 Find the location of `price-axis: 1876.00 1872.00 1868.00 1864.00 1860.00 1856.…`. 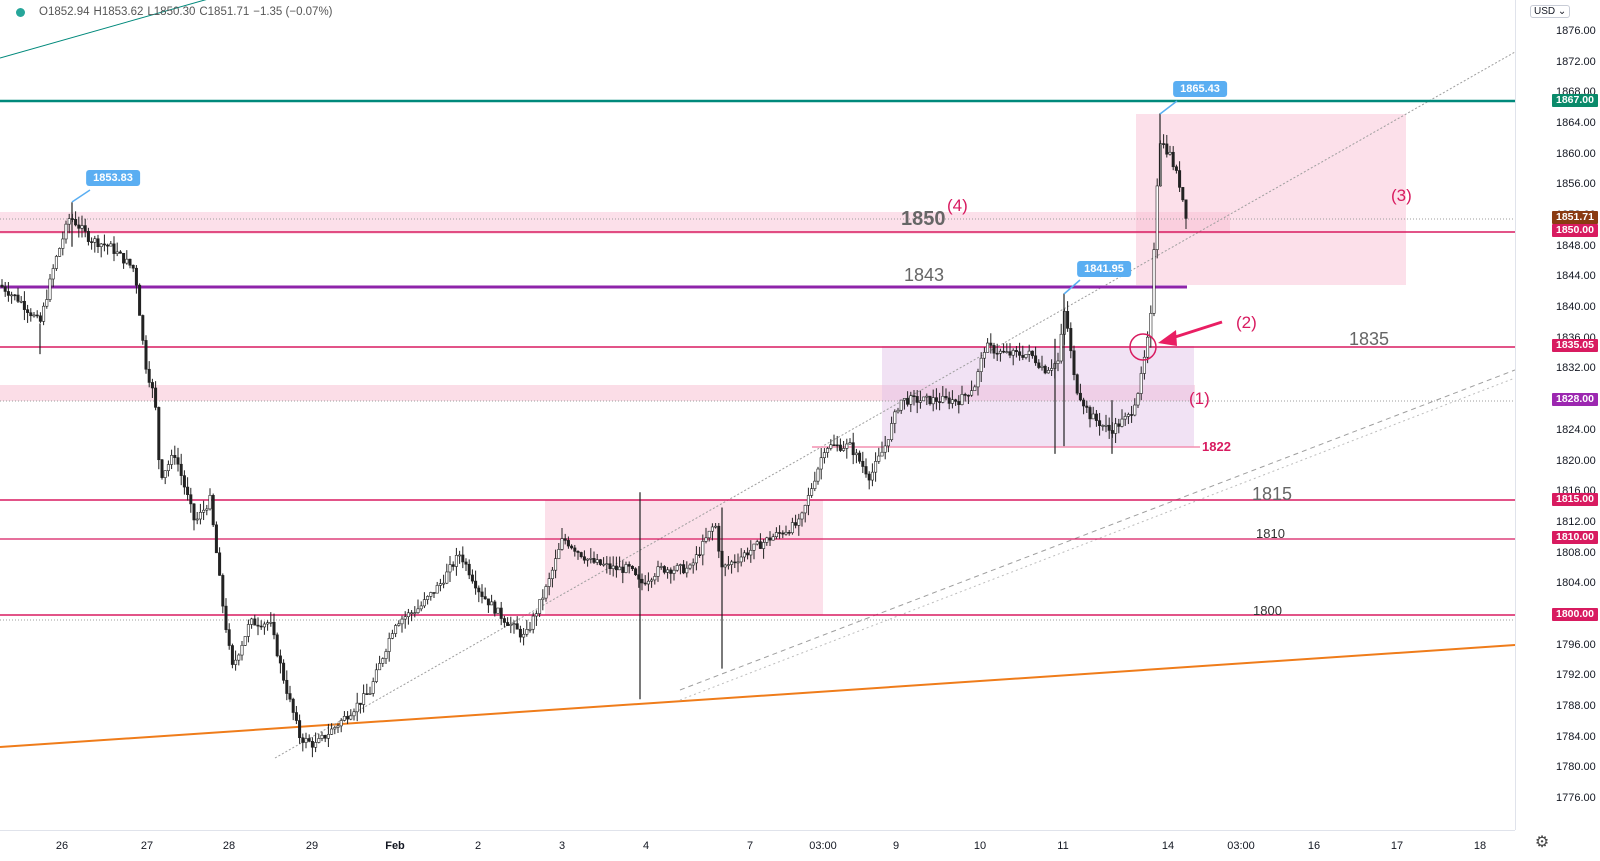

price-axis: 1876.00 1872.00 1868.00 1864.00 1860.00 1856.… is located at coordinates (1557, 415).